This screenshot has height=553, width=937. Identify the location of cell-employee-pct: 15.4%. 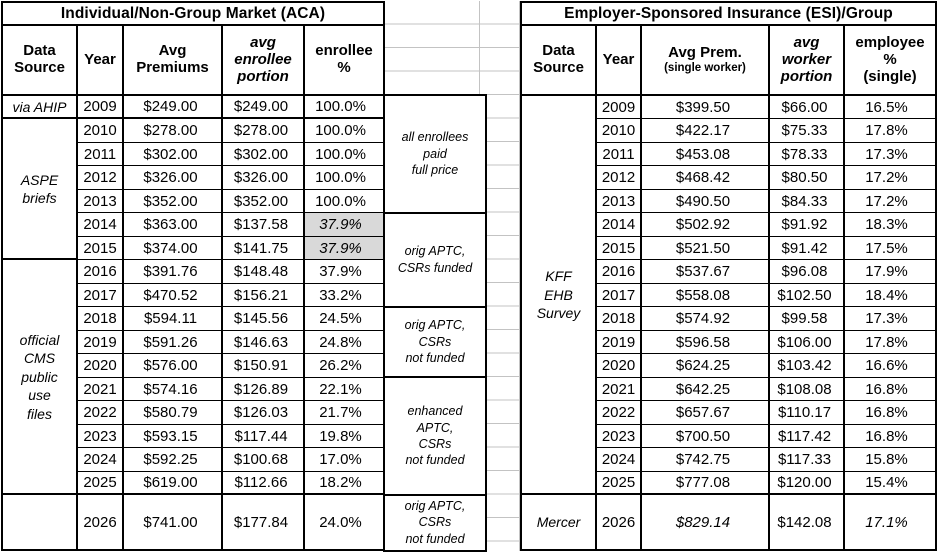
(890, 484).